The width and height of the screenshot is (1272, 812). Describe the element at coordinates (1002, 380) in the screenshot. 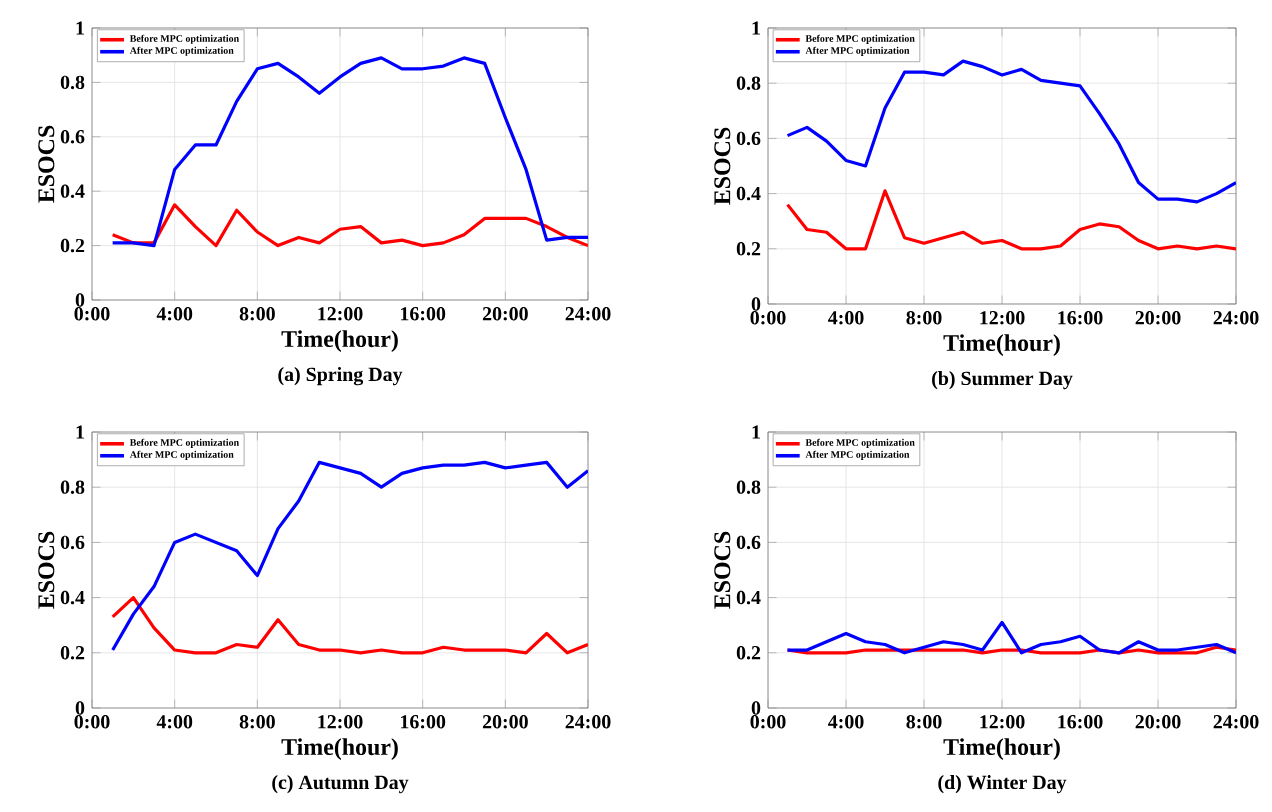

I see `text: (b) Summer Day` at that location.